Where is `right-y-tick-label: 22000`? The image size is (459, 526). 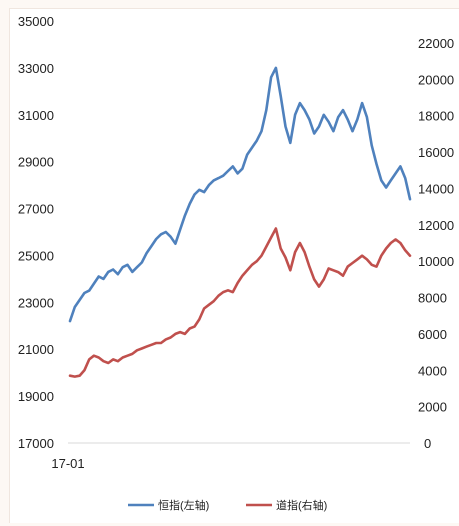 right-y-tick-label: 22000 is located at coordinates (436, 43).